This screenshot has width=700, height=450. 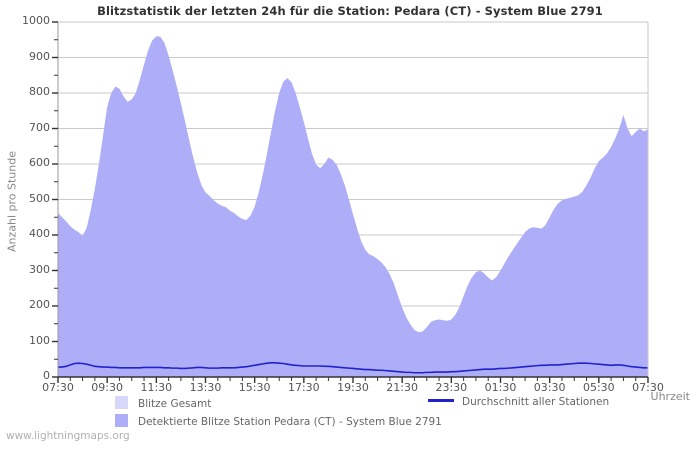 What do you see at coordinates (648, 387) in the screenshot?
I see `x-tick-12: 07:30` at bounding box center [648, 387].